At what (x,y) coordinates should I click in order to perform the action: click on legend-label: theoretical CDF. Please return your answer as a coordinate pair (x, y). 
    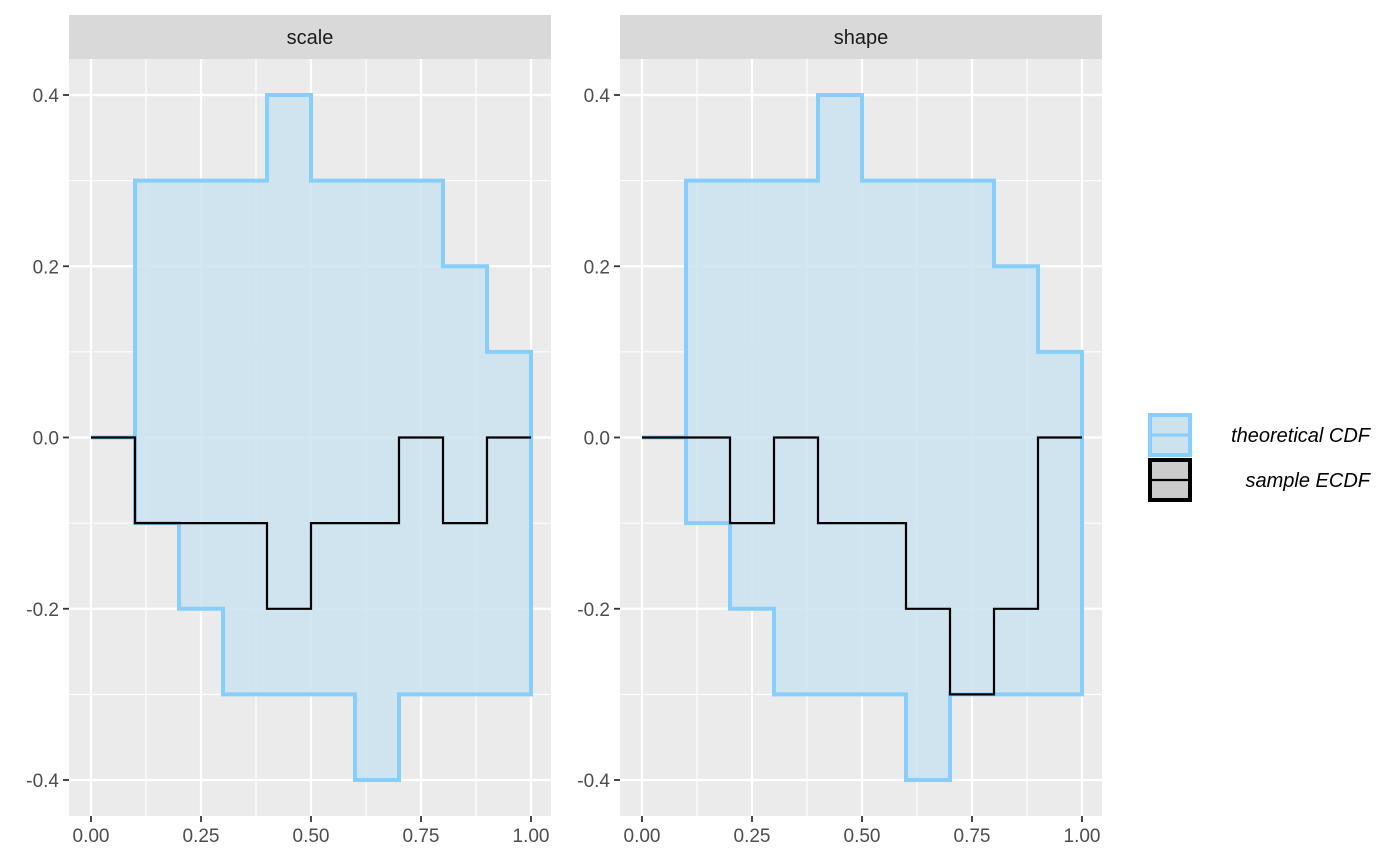
    Looking at the image, I should click on (1301, 436).